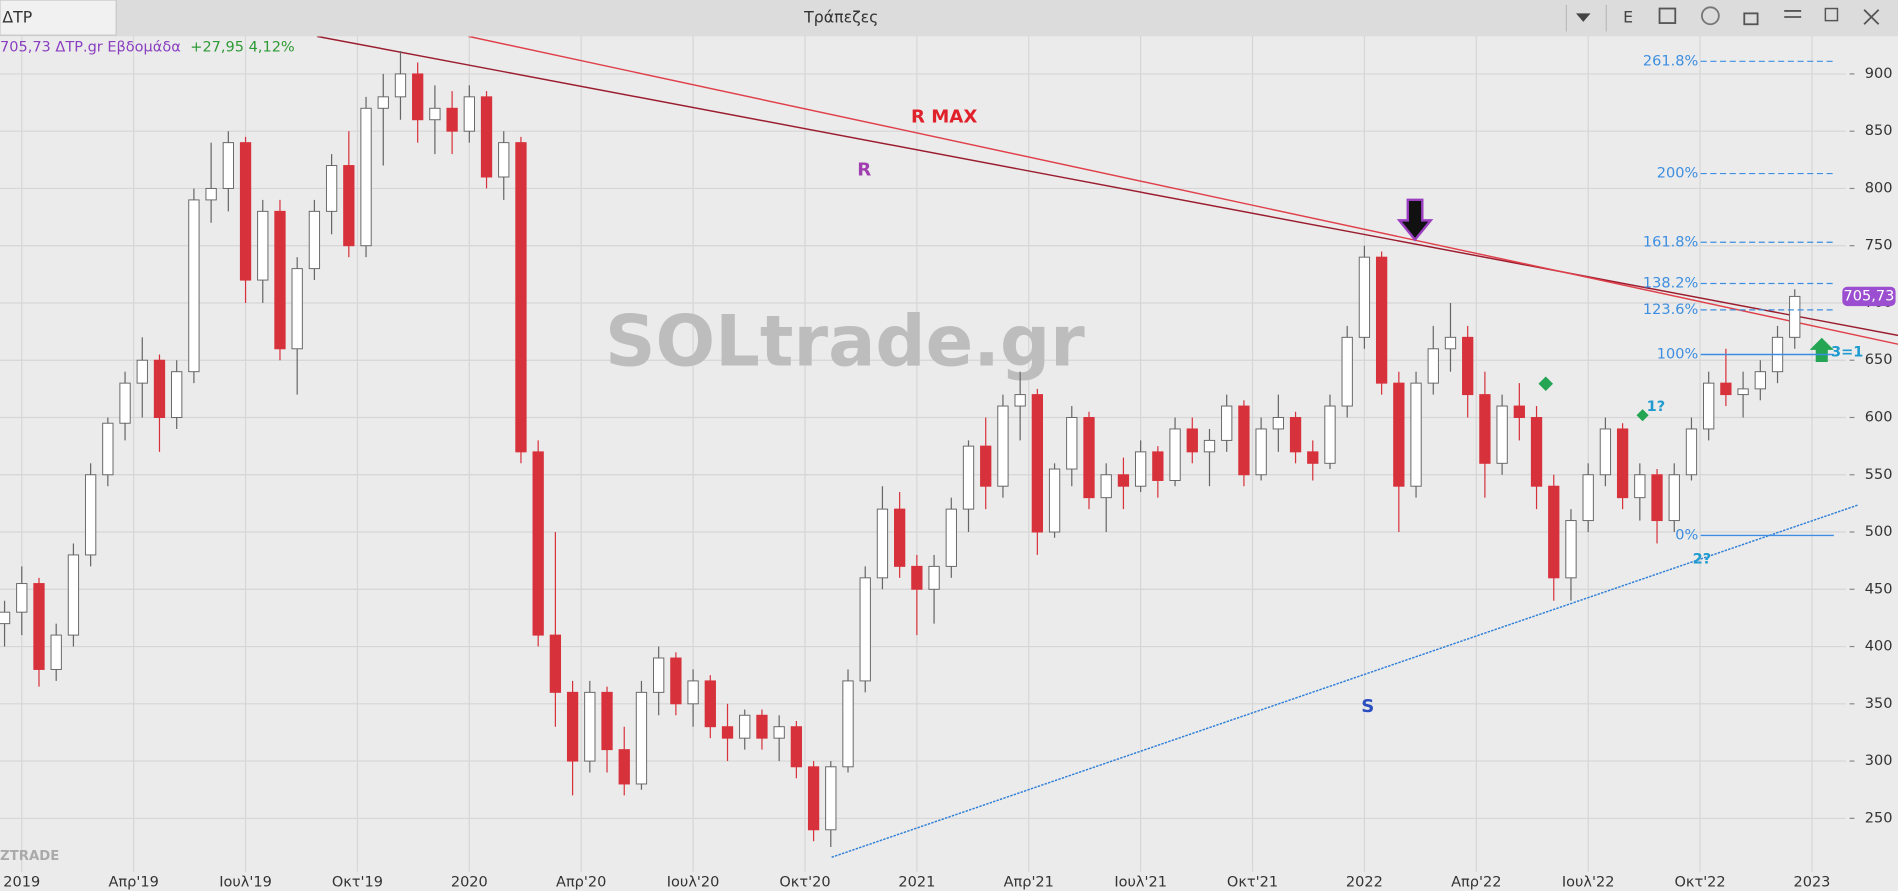 Image resolution: width=1898 pixels, height=891 pixels. Describe the element at coordinates (1879, 74) in the screenshot. I see `y-tick-label: 900` at that location.